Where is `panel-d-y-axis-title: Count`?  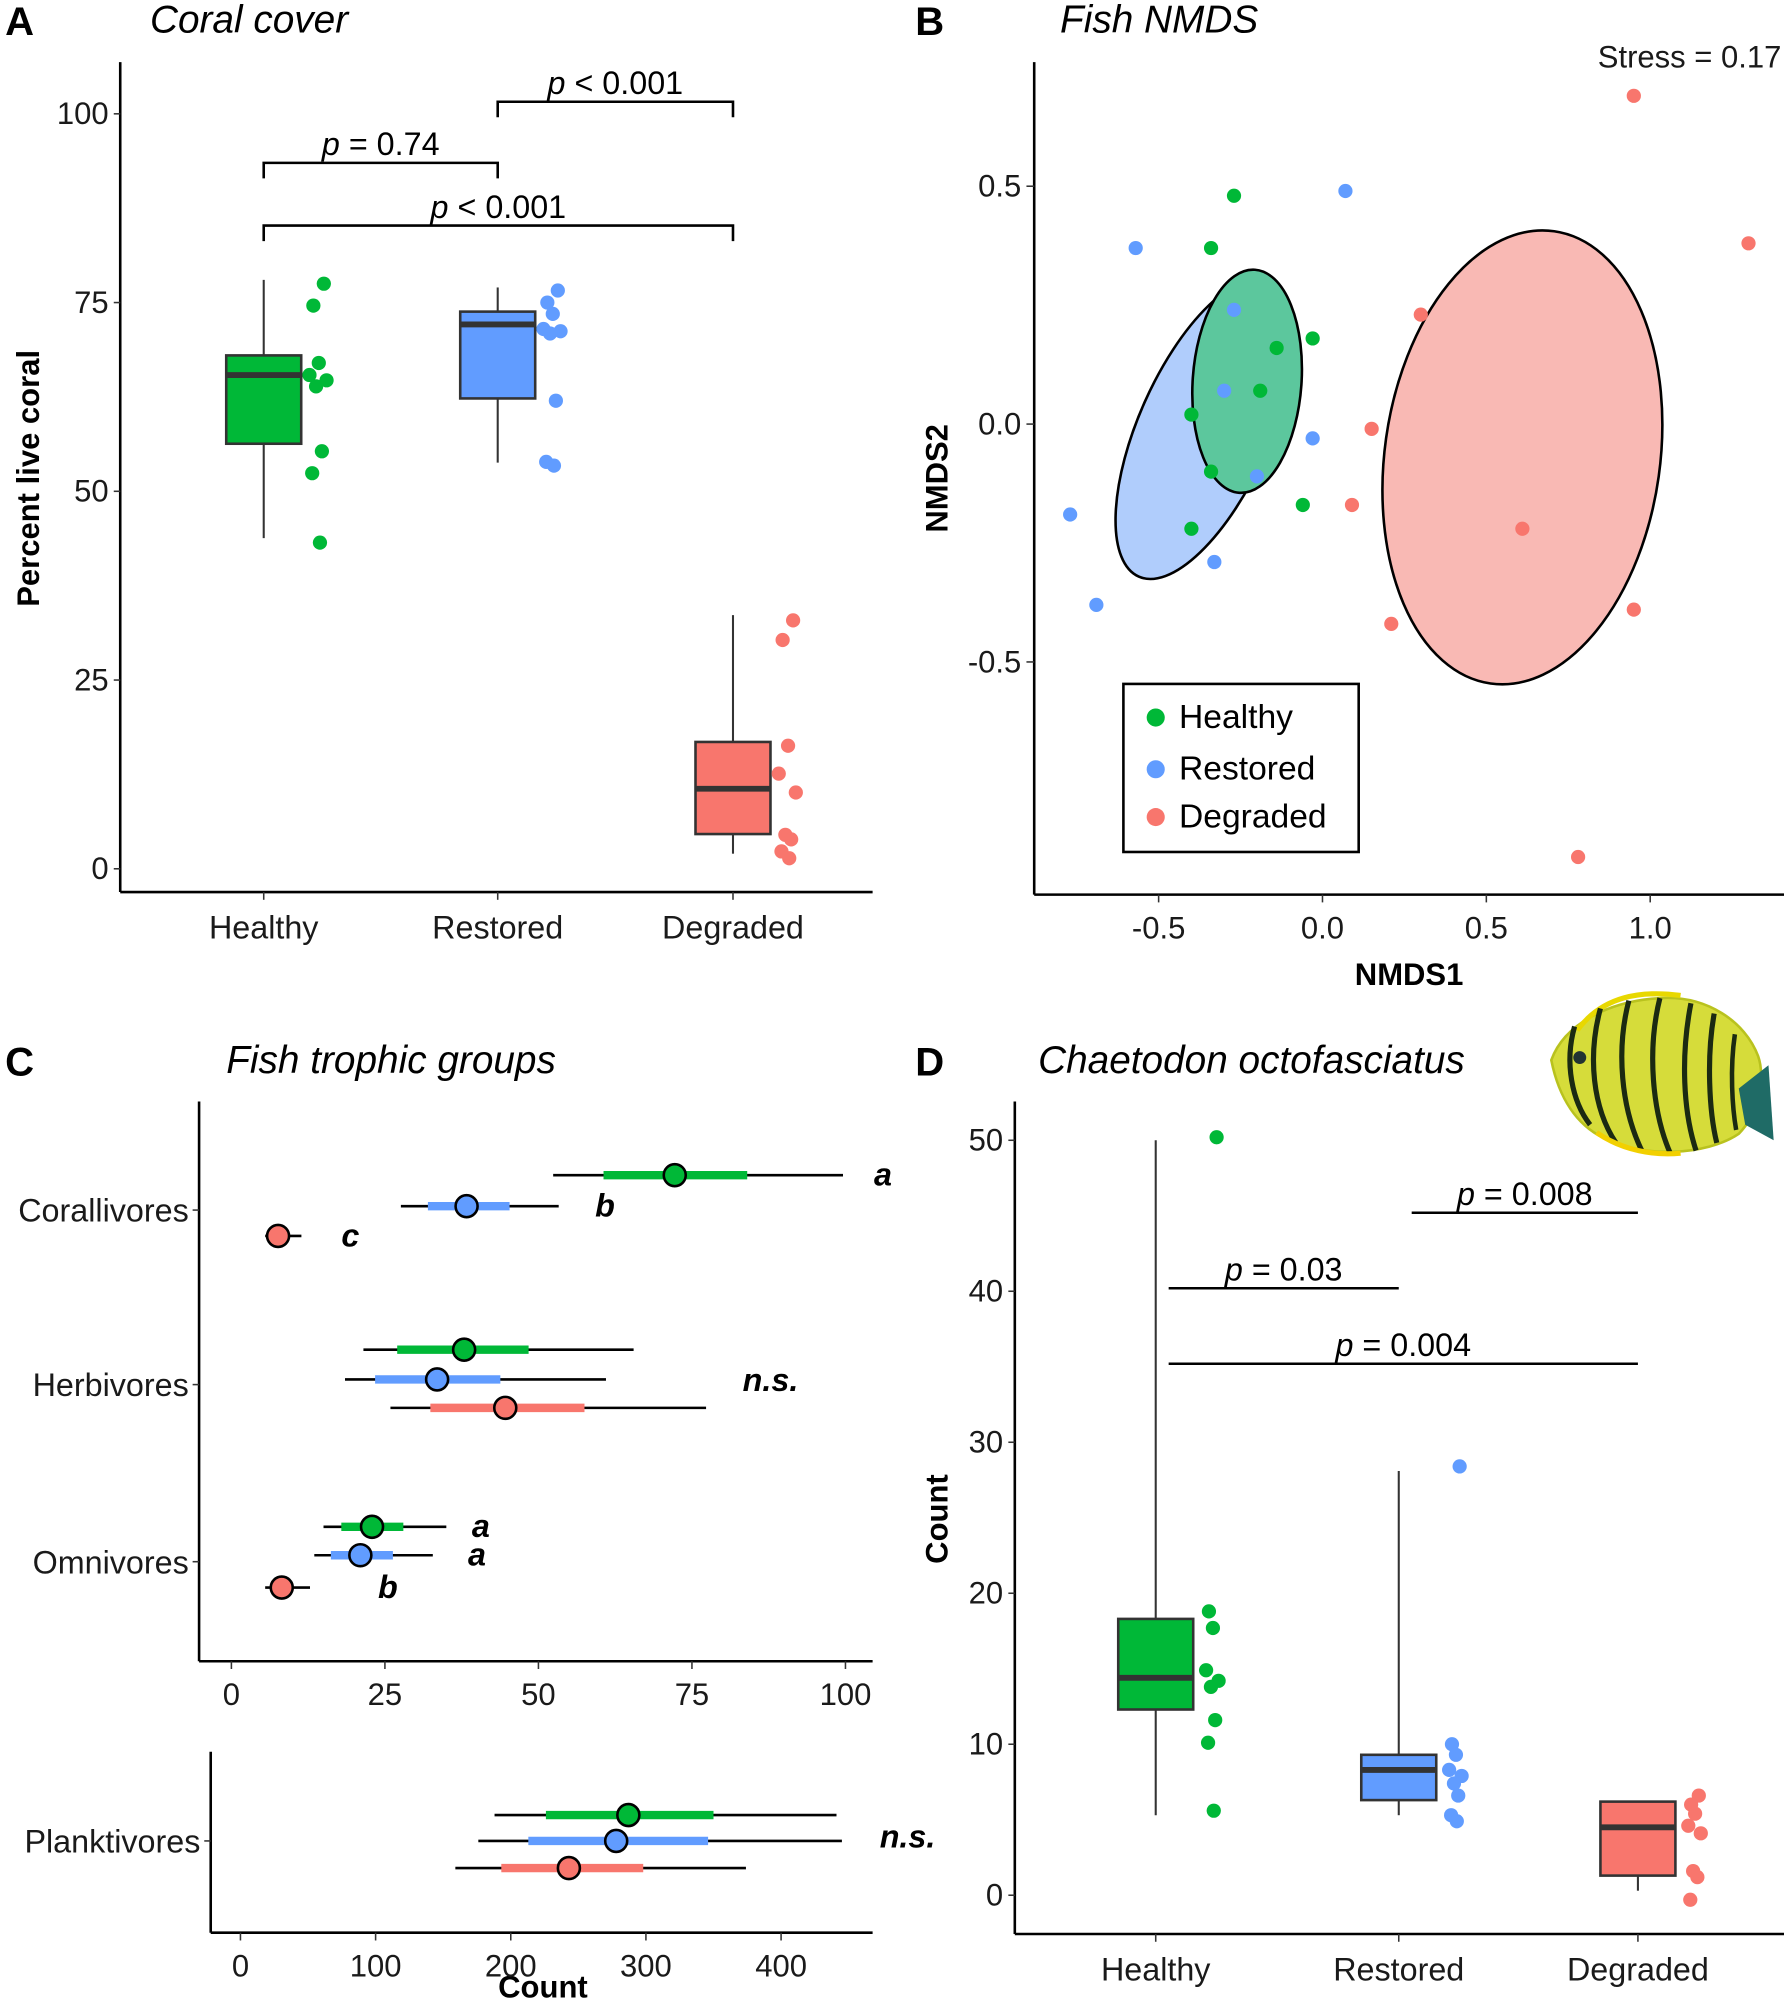 panel-d-y-axis-title: Count is located at coordinates (937, 1519).